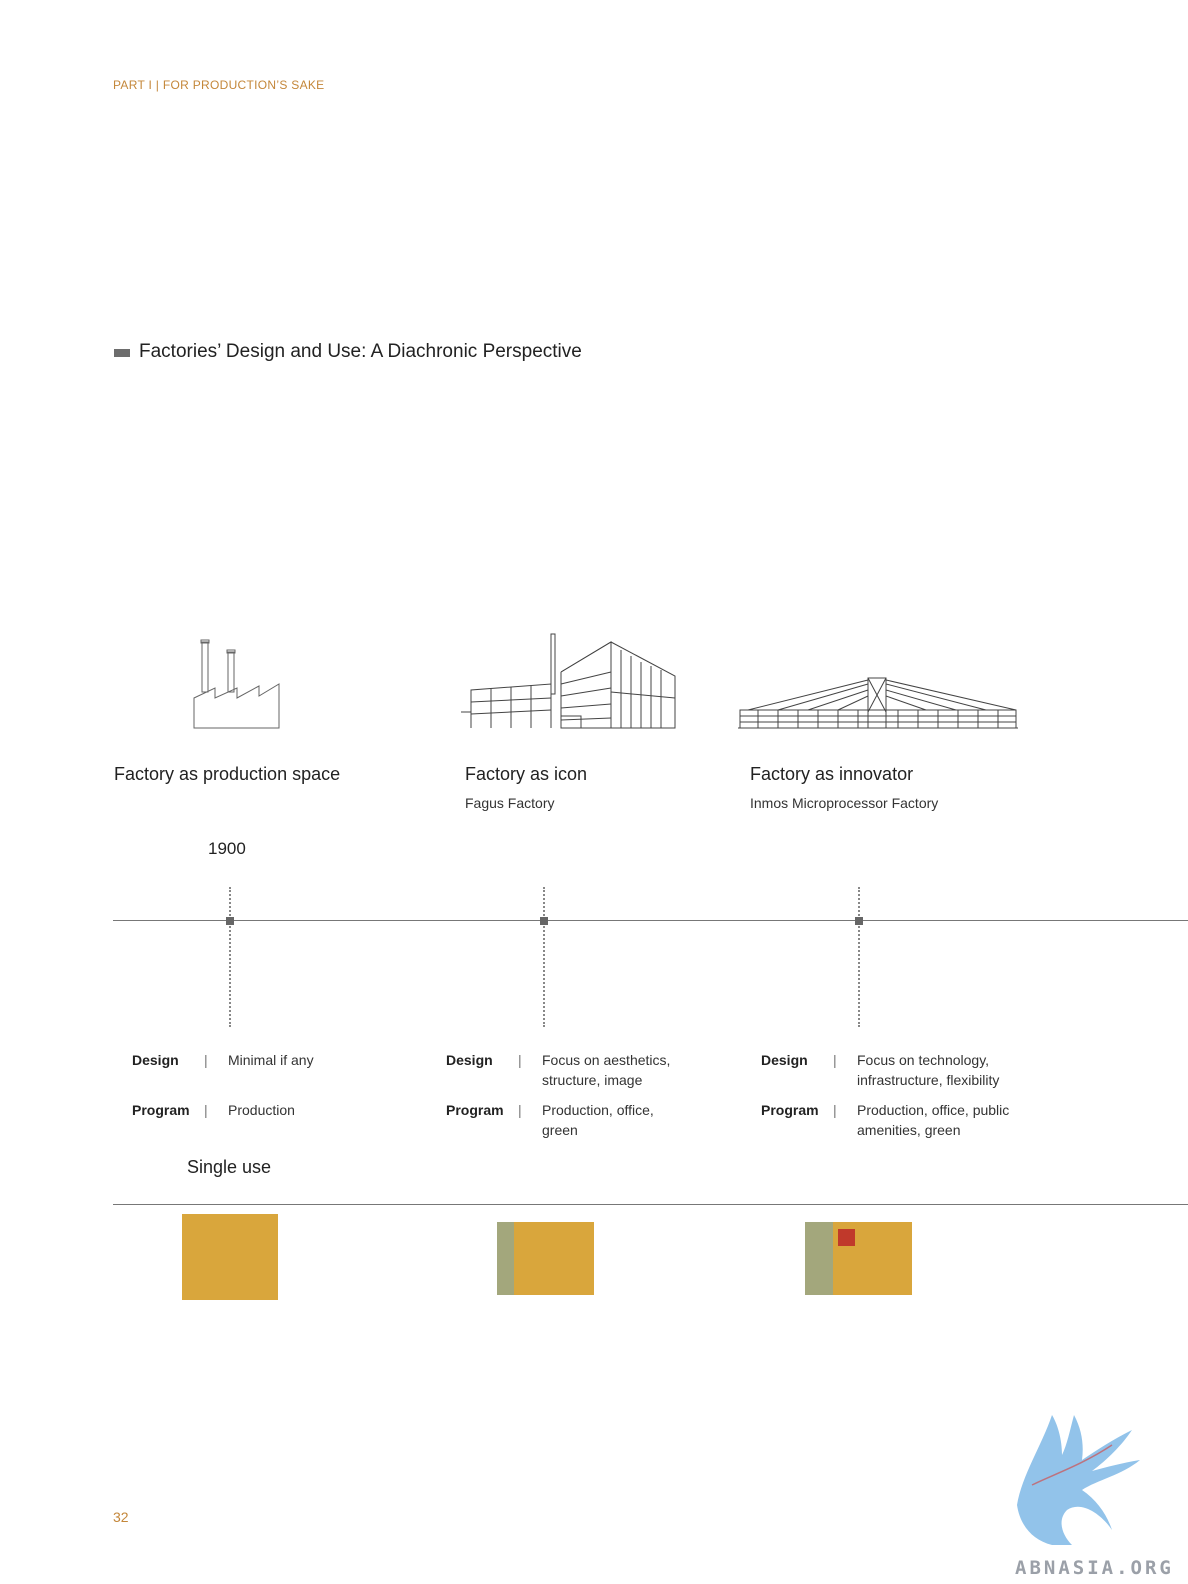 The width and height of the screenshot is (1188, 1584). Describe the element at coordinates (227, 848) in the screenshot. I see `year-label: 1900` at that location.